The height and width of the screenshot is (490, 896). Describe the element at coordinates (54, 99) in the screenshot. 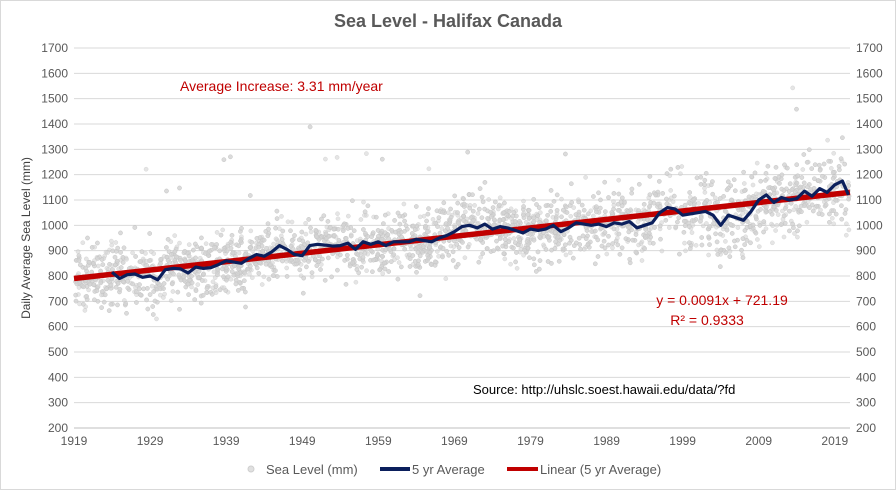

I see `y-tick-label-left: 1500` at that location.